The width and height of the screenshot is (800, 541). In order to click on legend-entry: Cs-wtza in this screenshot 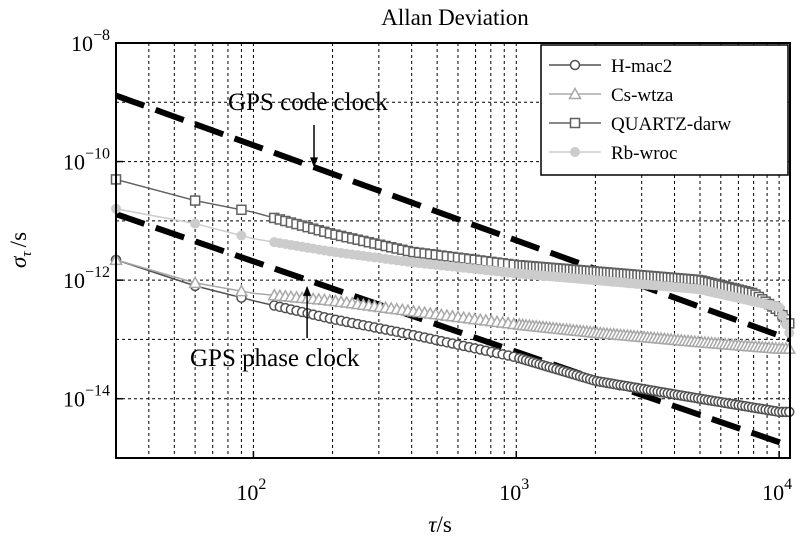, I will do `click(611, 95)`.